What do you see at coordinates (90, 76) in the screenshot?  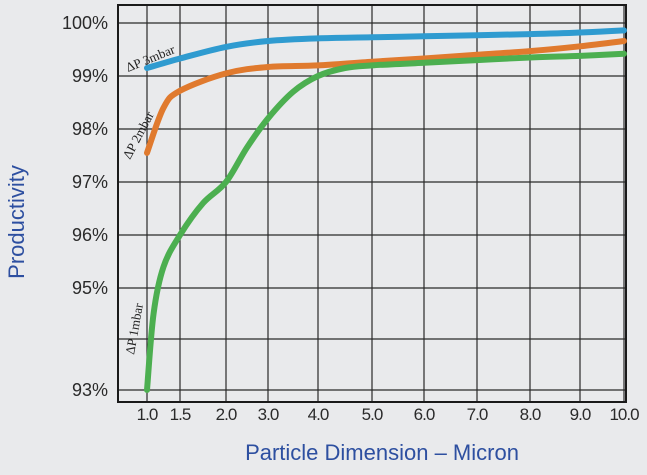 I see `y-tick-label: 99%` at bounding box center [90, 76].